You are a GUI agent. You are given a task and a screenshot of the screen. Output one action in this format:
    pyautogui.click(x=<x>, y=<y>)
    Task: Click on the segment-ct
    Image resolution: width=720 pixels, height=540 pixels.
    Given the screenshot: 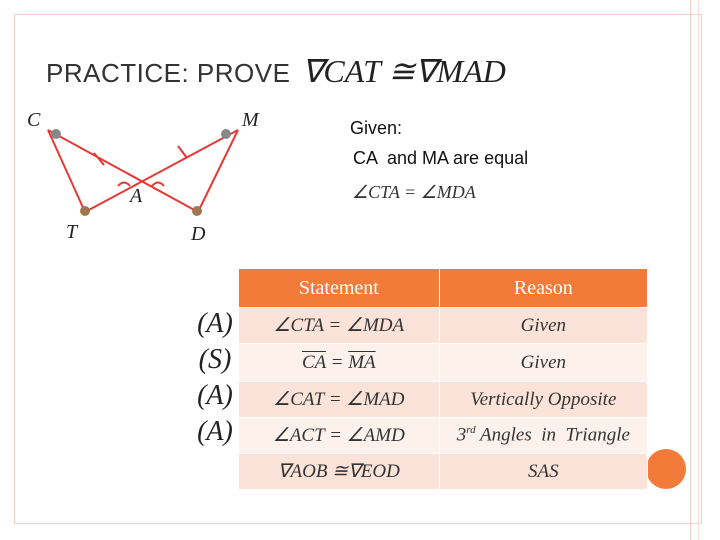 What is the action you would take?
    pyautogui.click(x=66, y=171)
    